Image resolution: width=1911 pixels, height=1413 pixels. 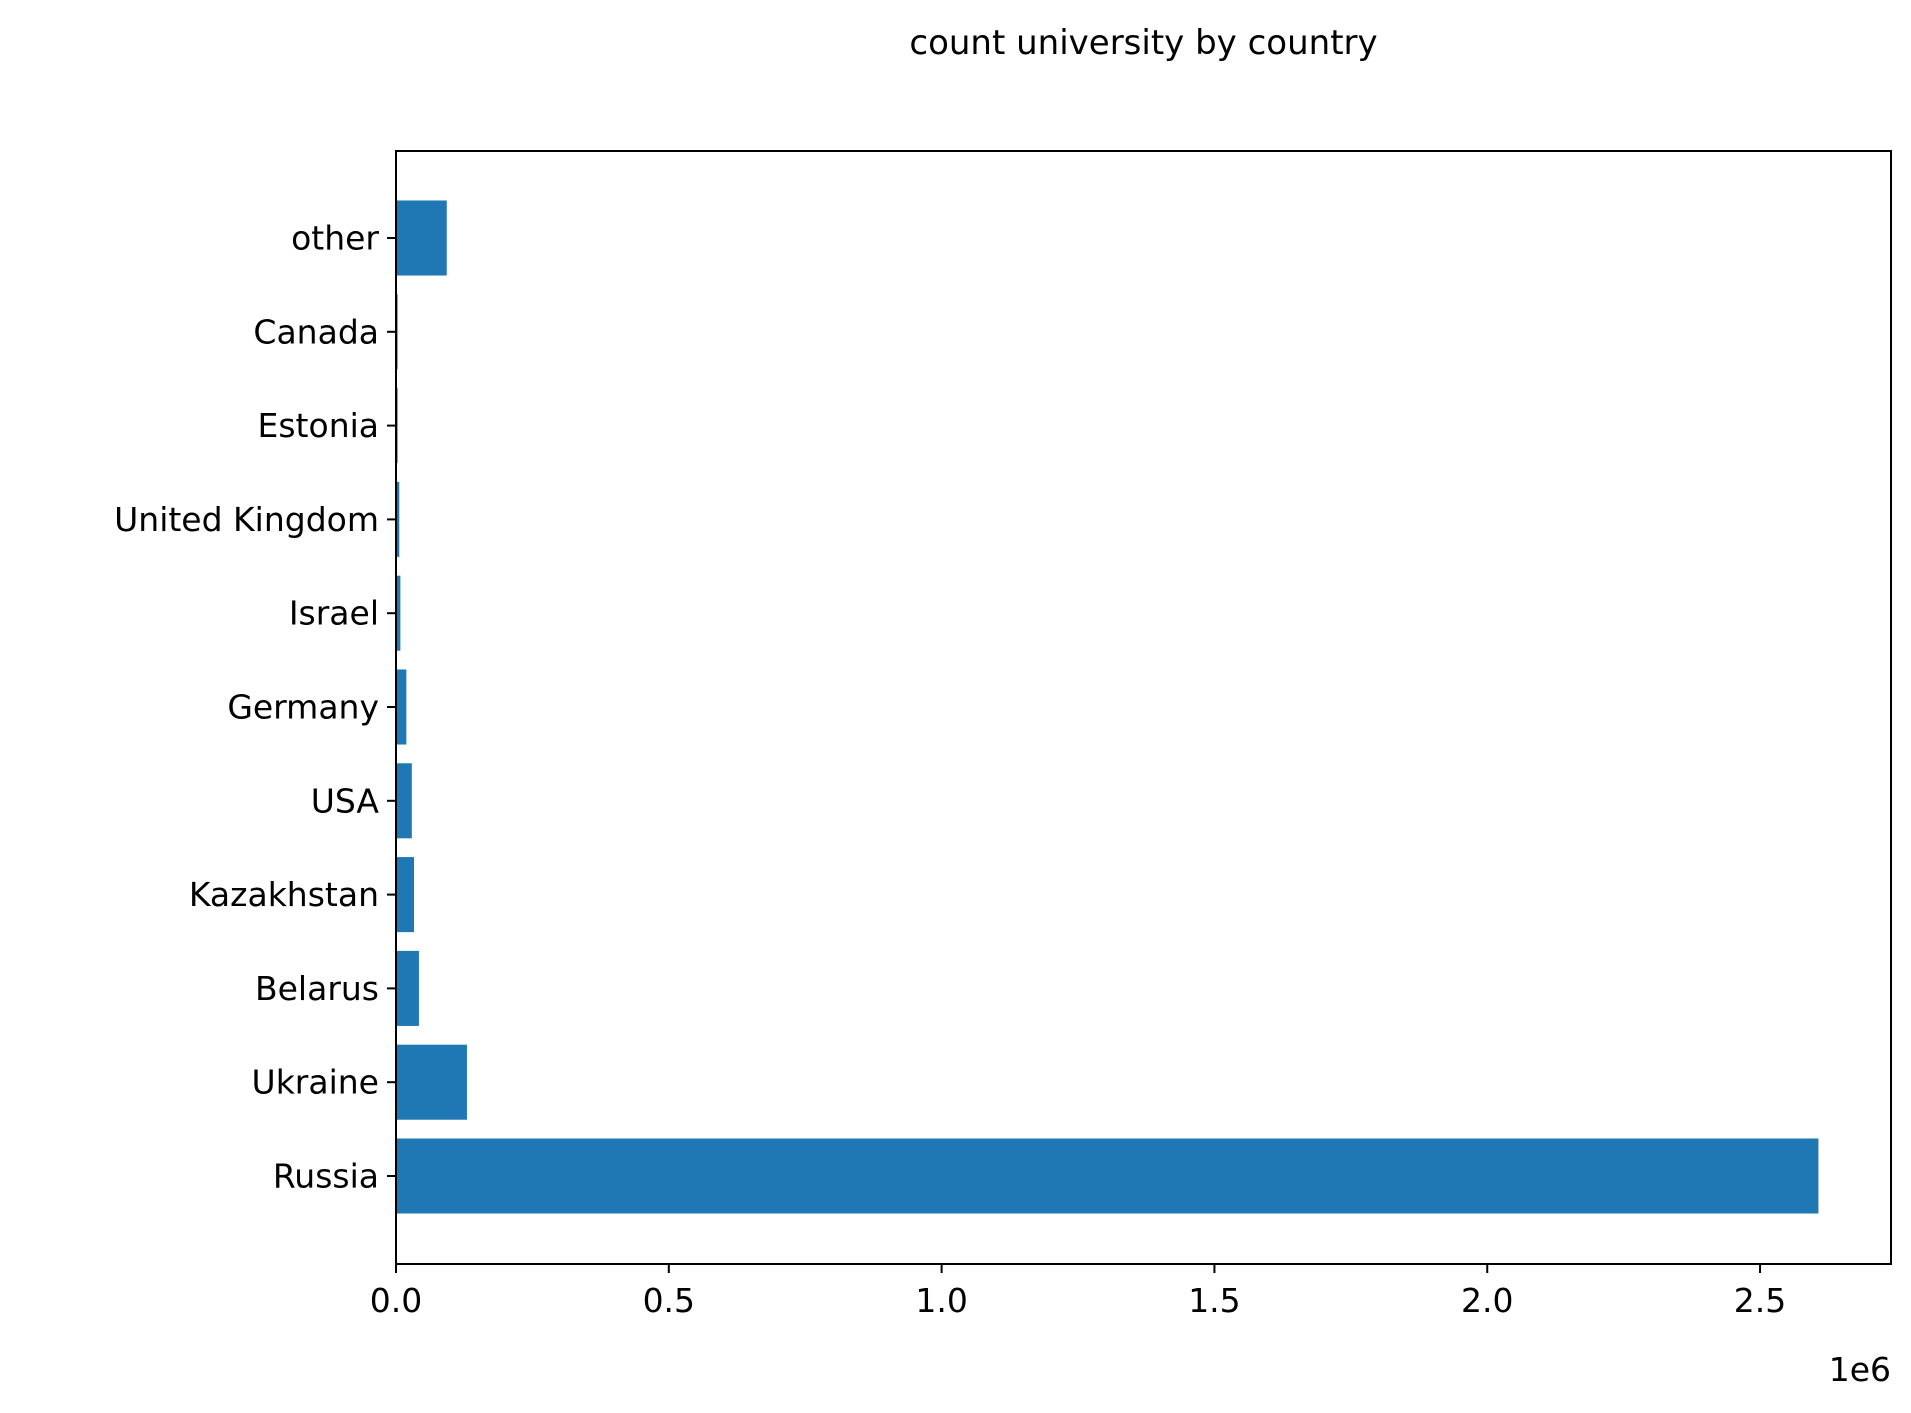 What do you see at coordinates (326, 1176) in the screenshot?
I see `y-tick-label: Russia` at bounding box center [326, 1176].